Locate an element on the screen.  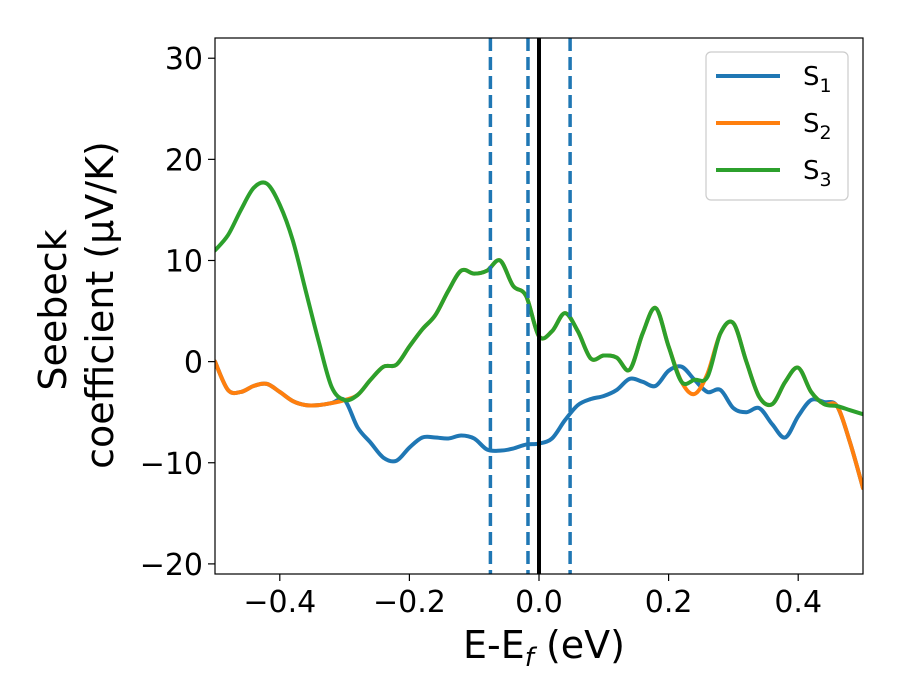
legend-label-s3: S3 is located at coordinates (817, 173).